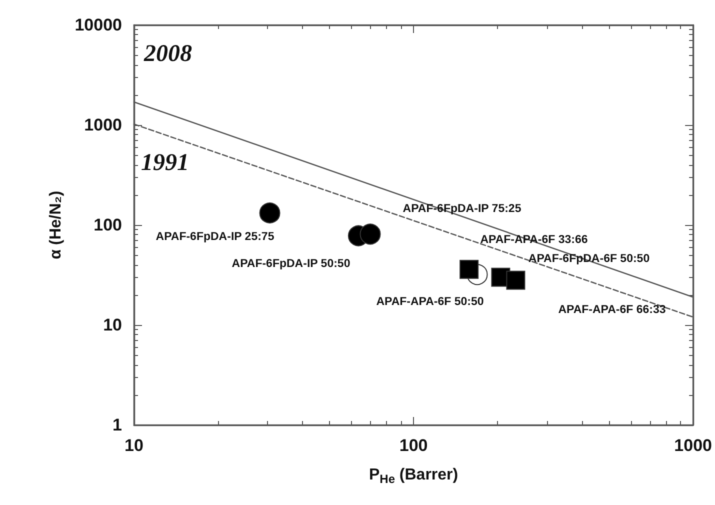  What do you see at coordinates (165, 163) in the screenshot?
I see `series-label: 1991` at bounding box center [165, 163].